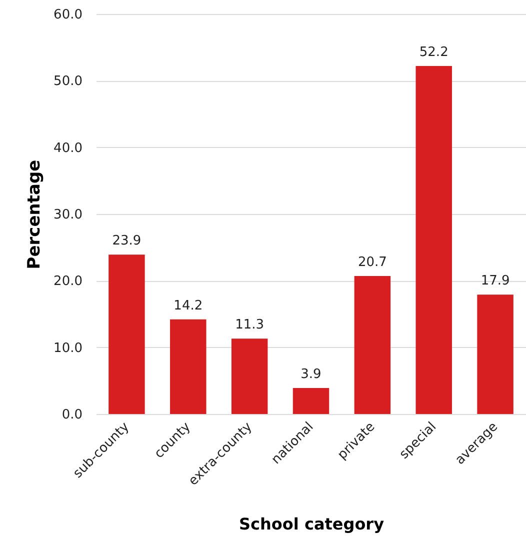  I want to click on x-axis-title: School category, so click(312, 524).